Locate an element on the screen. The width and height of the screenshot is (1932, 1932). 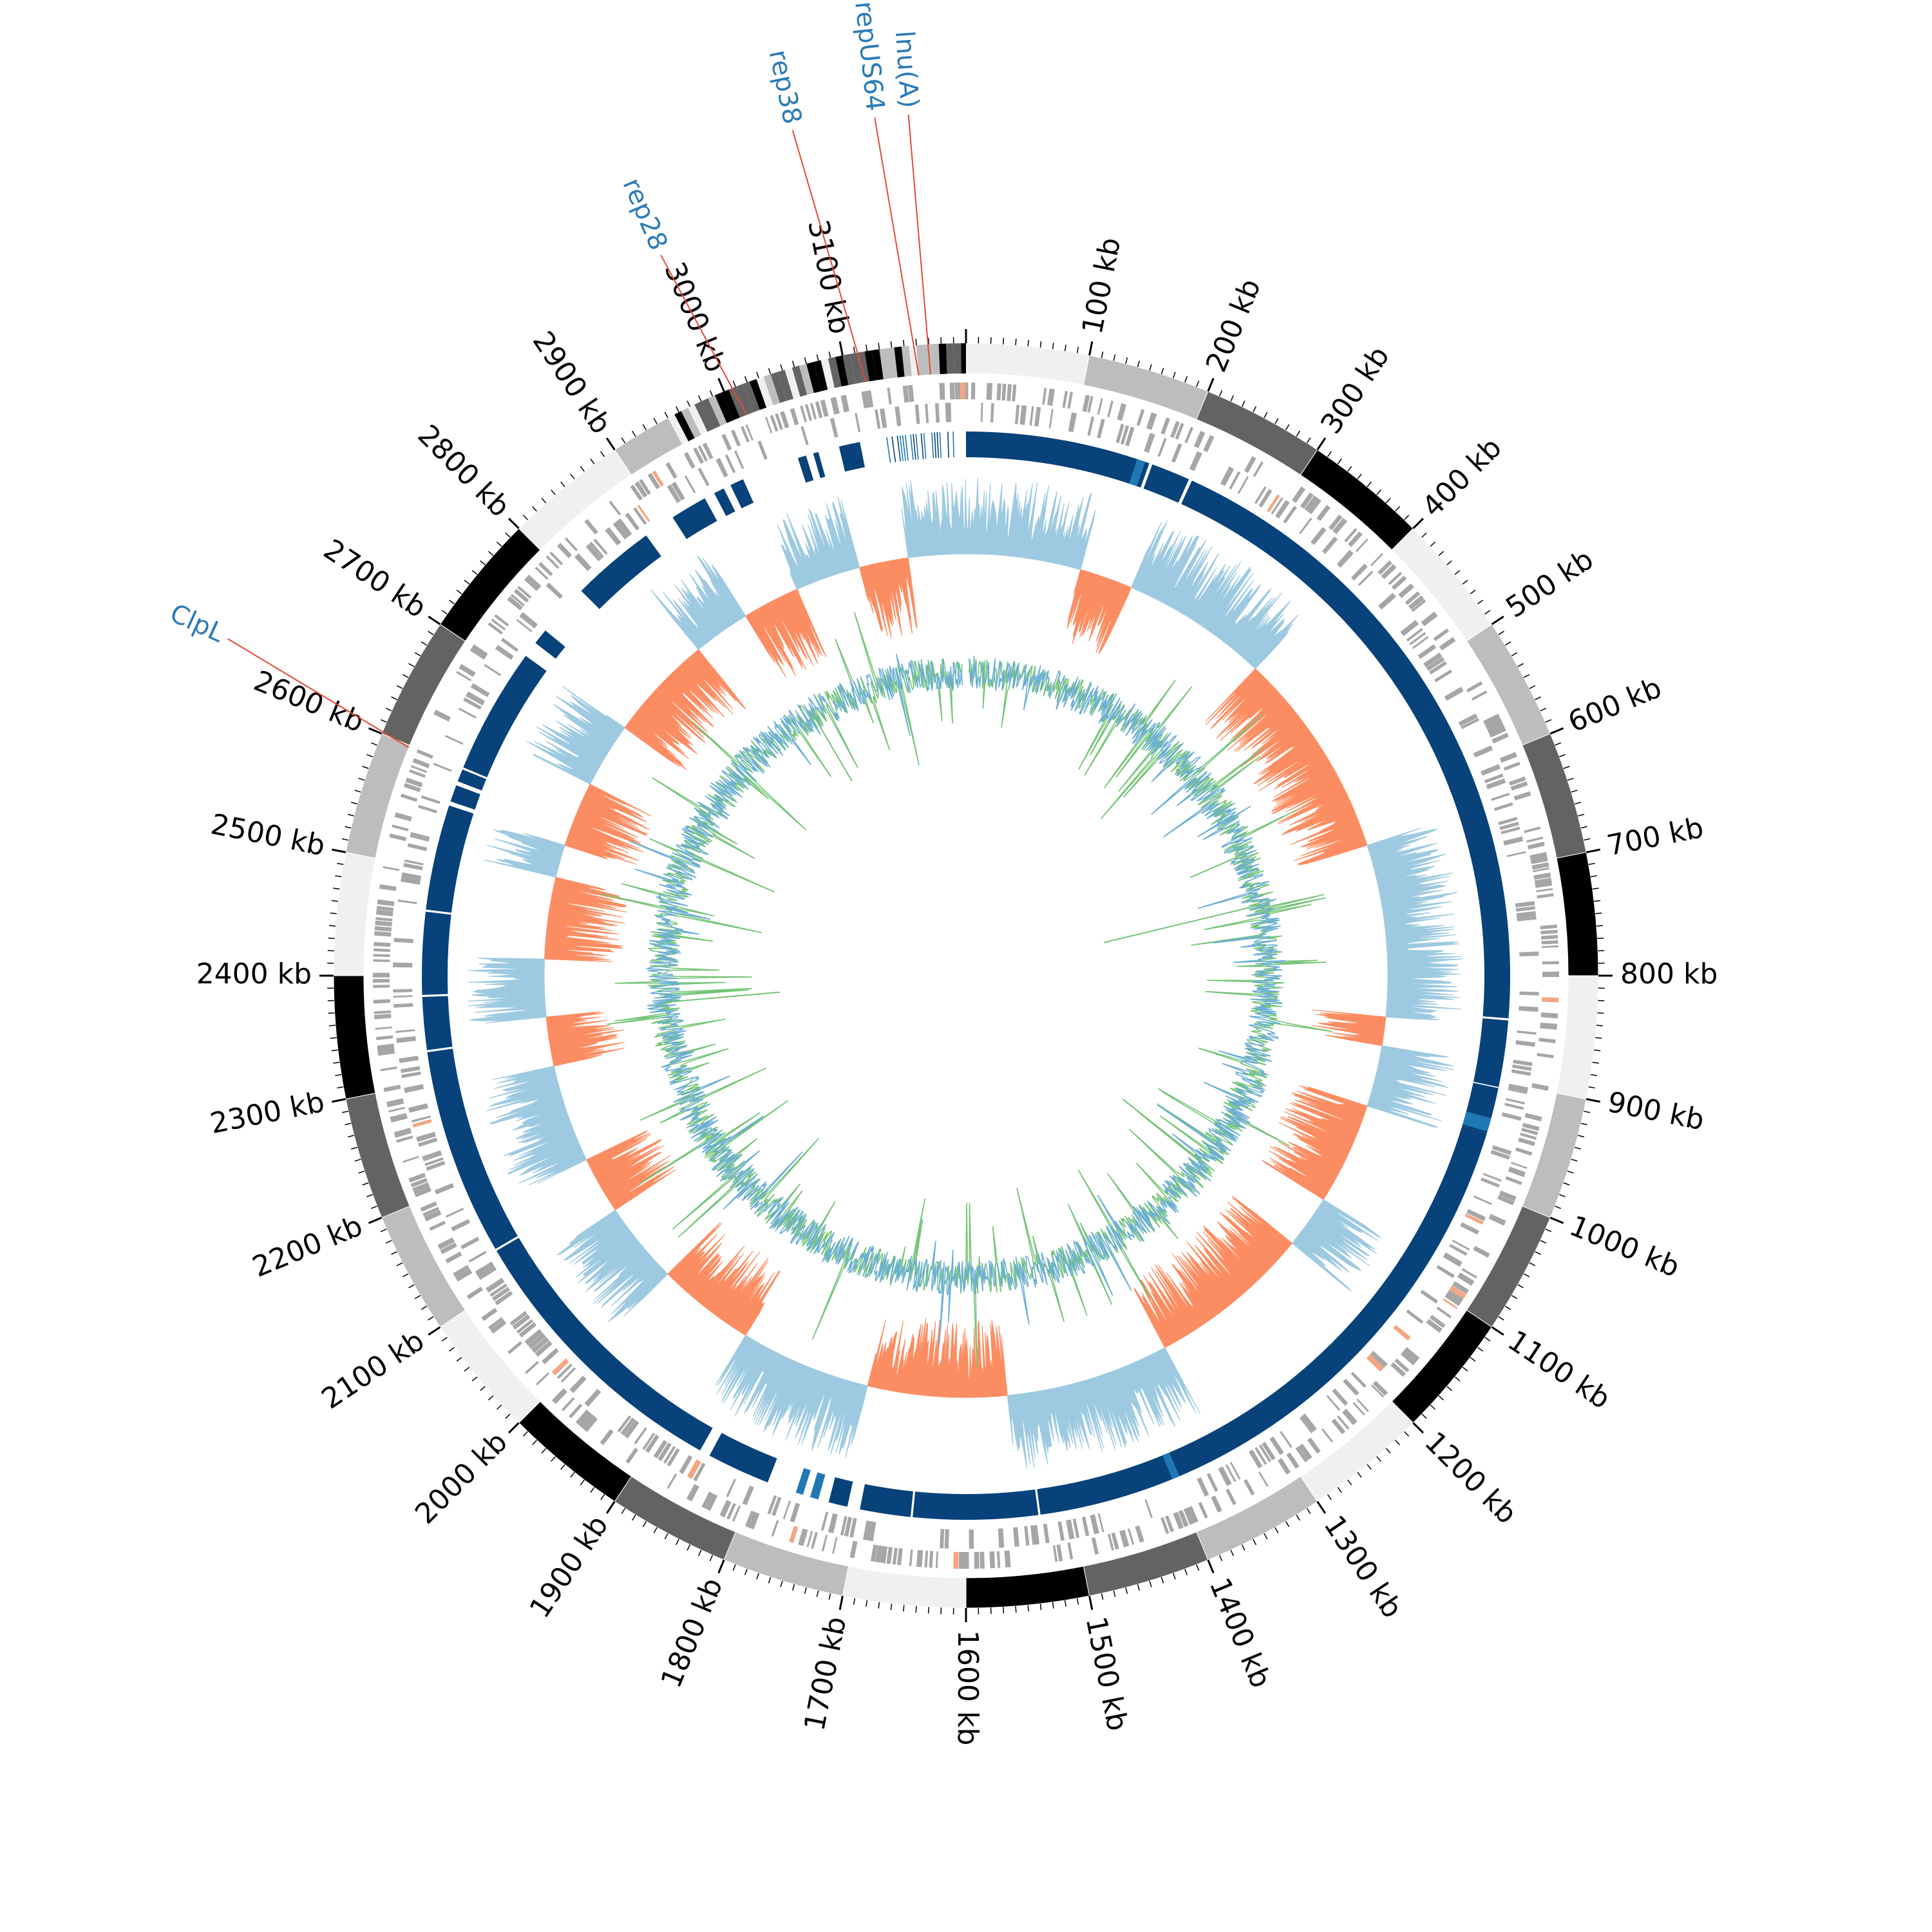
tick-label: 2400 kb is located at coordinates (254, 974).